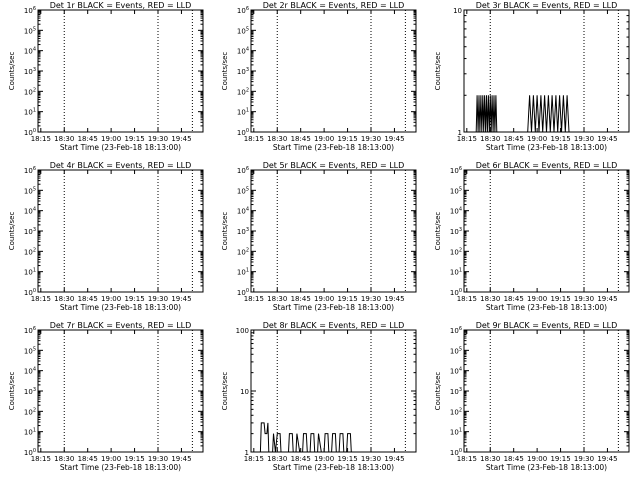  Describe the element at coordinates (460, 133) in the screenshot. I see `y-tick-label: 1` at that location.